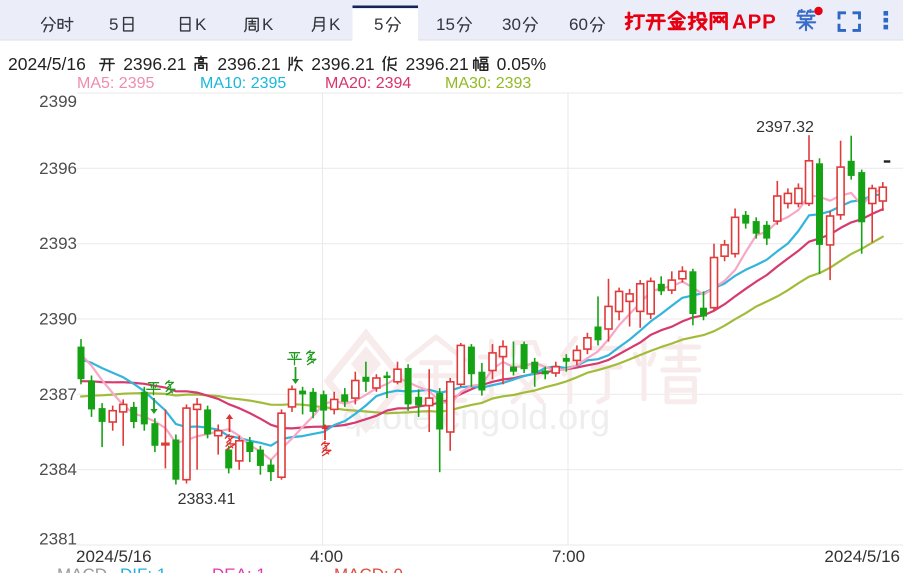  I want to click on svg-text: quote.cngold.org, so click(476, 416).